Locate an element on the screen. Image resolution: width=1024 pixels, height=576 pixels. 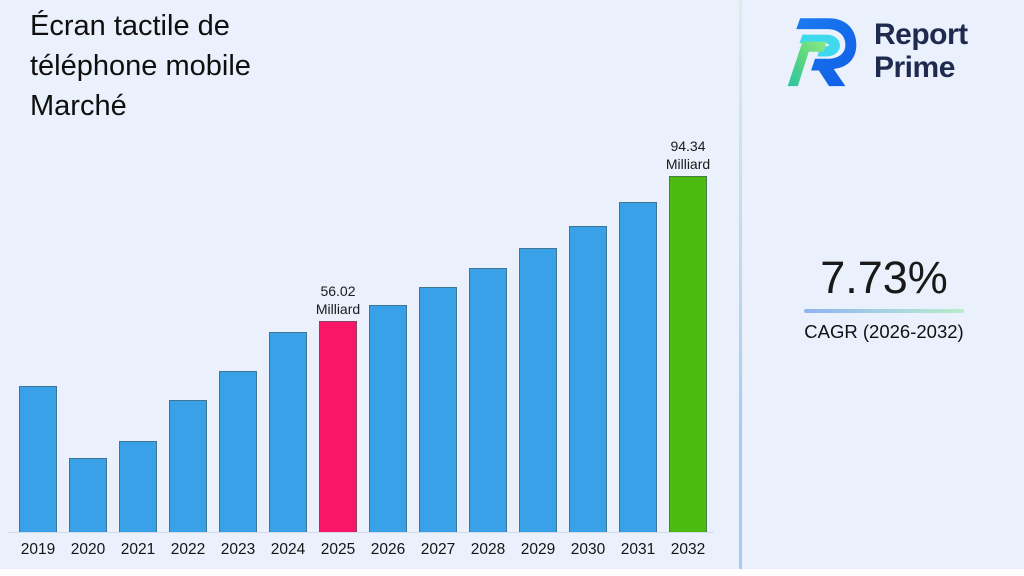
bar-2019 is located at coordinates (38, 459).